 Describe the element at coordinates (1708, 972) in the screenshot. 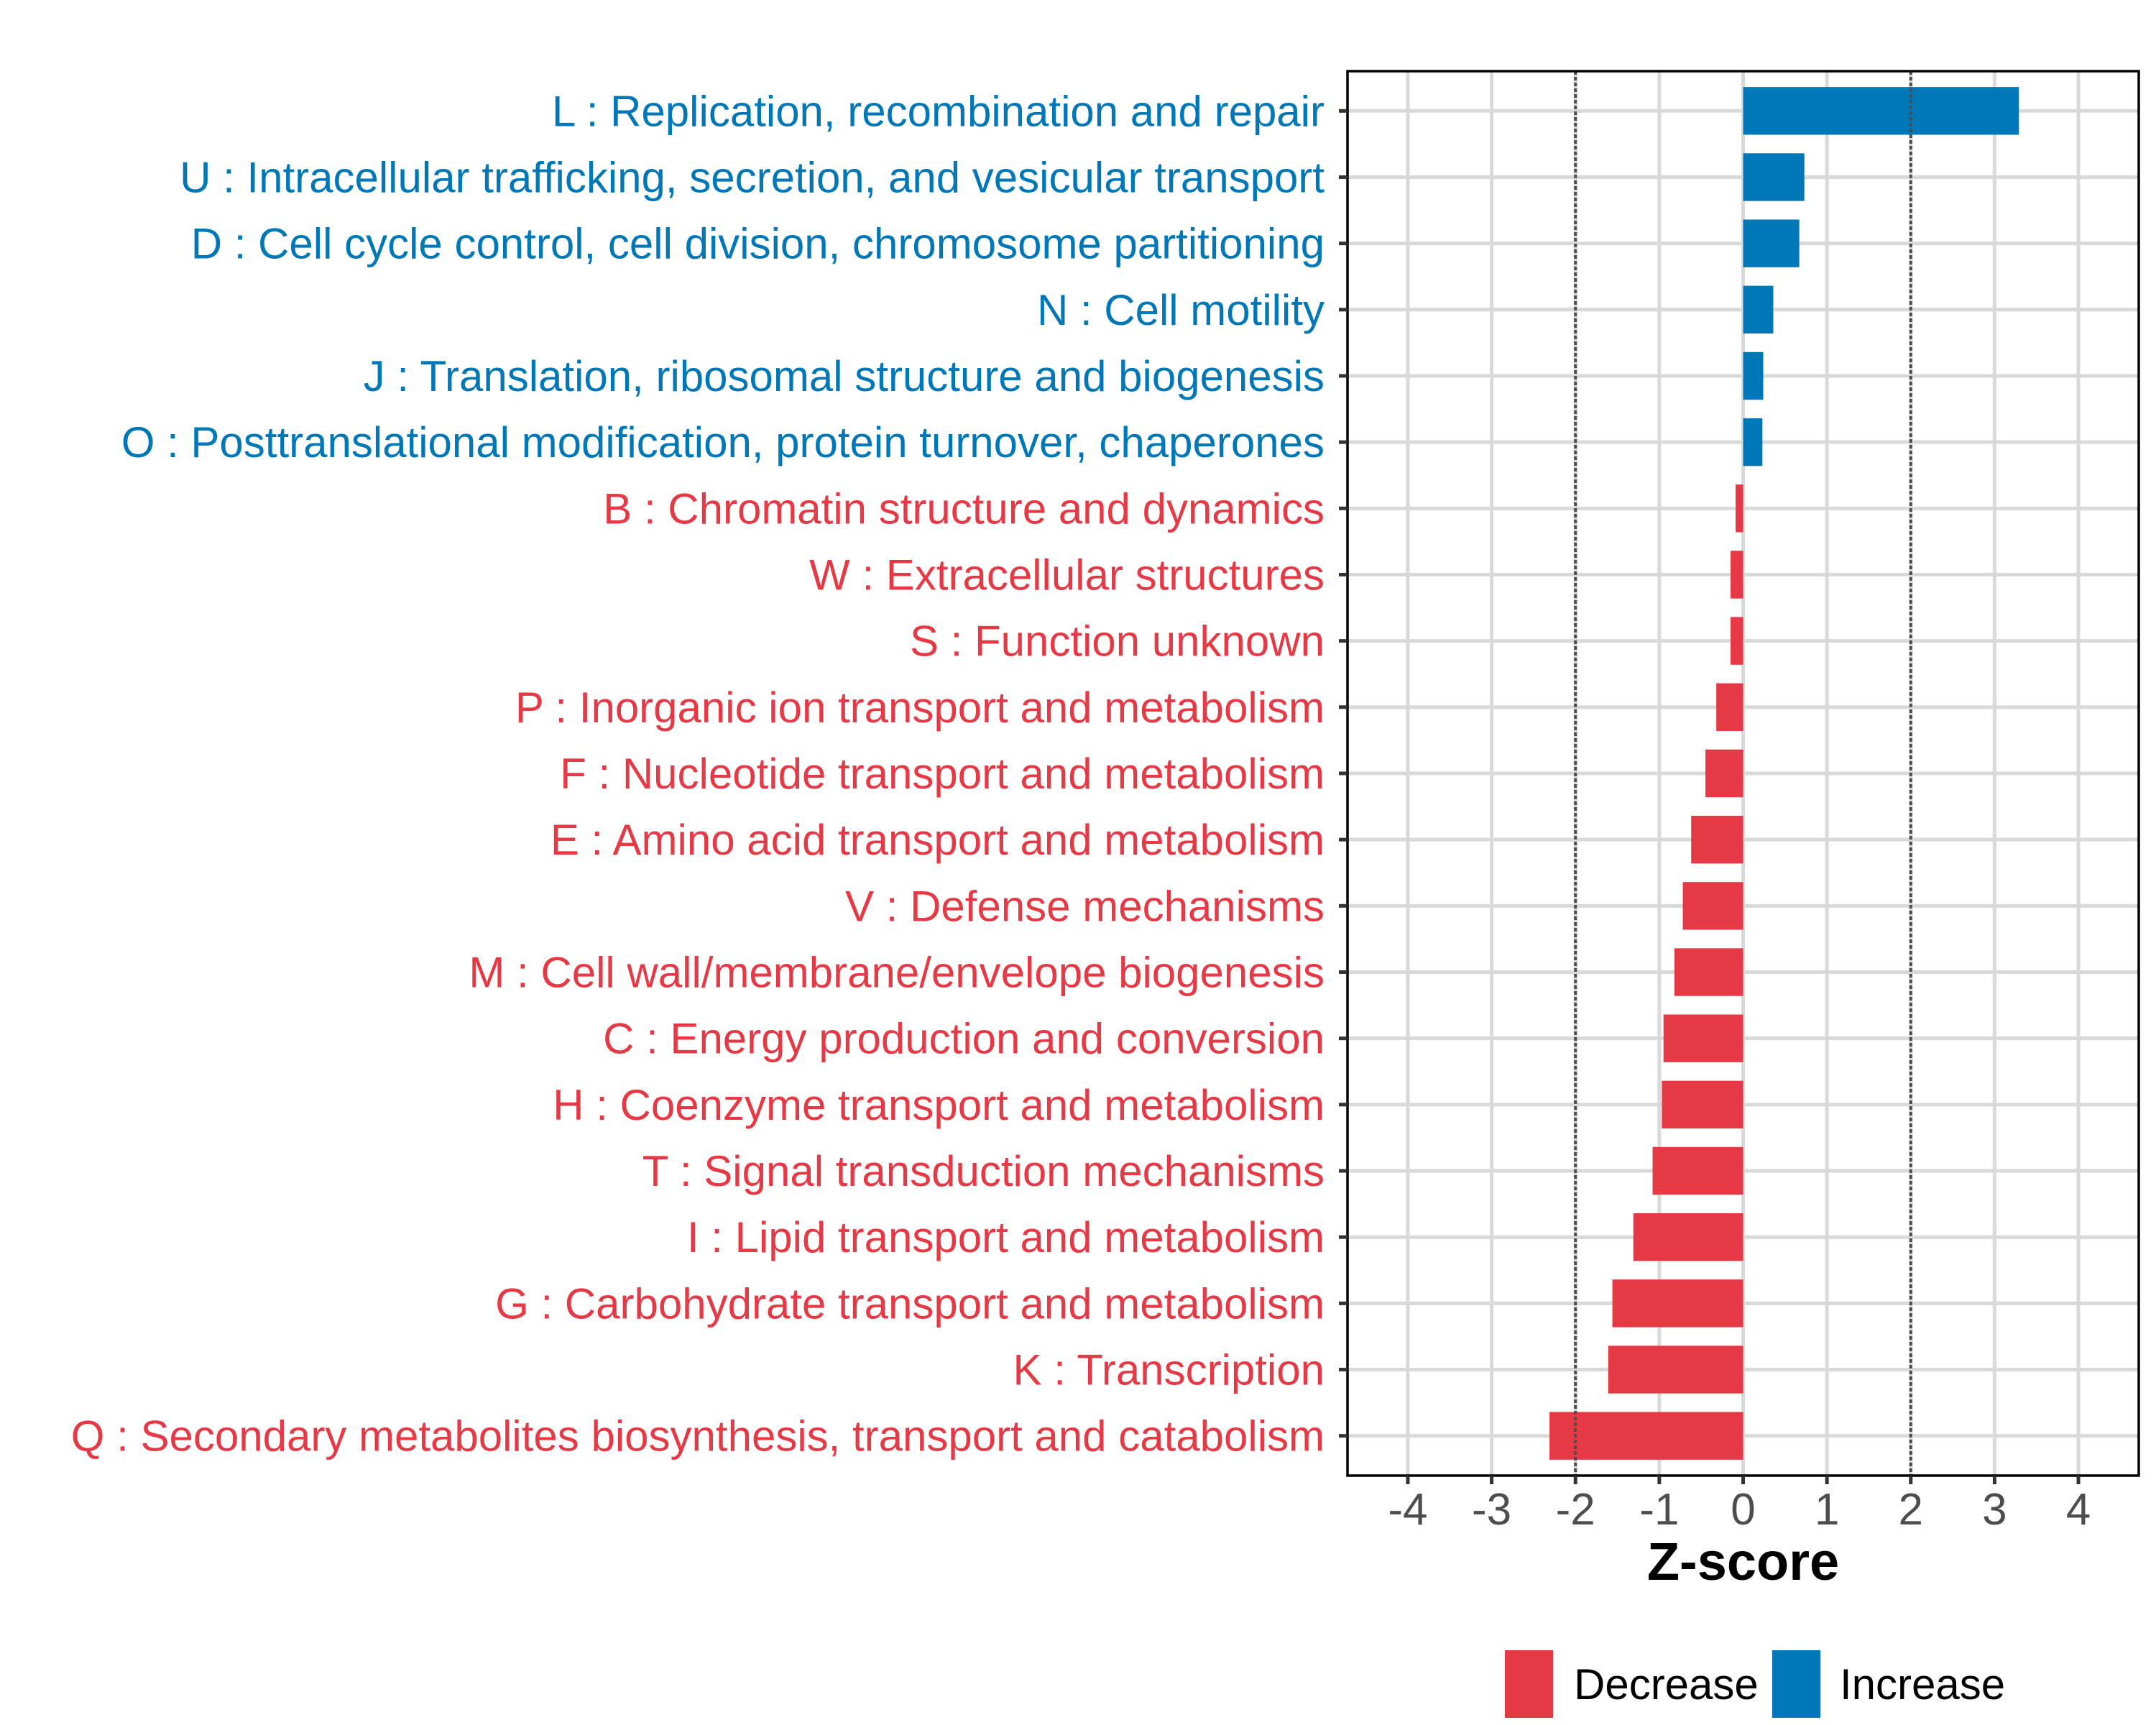

I see `bar-m` at that location.